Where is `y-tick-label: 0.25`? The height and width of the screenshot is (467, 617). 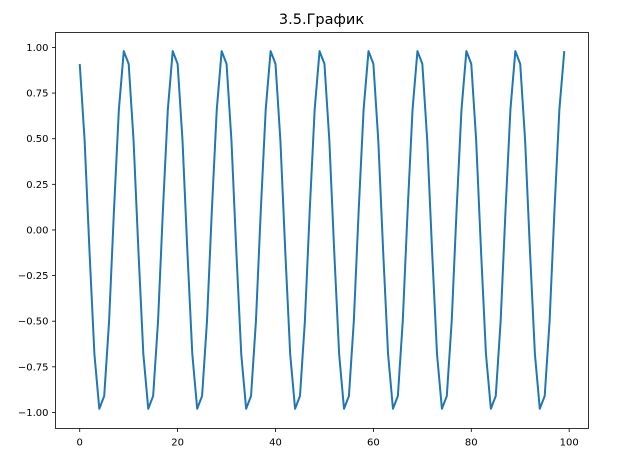 y-tick-label: 0.25 is located at coordinates (37, 185).